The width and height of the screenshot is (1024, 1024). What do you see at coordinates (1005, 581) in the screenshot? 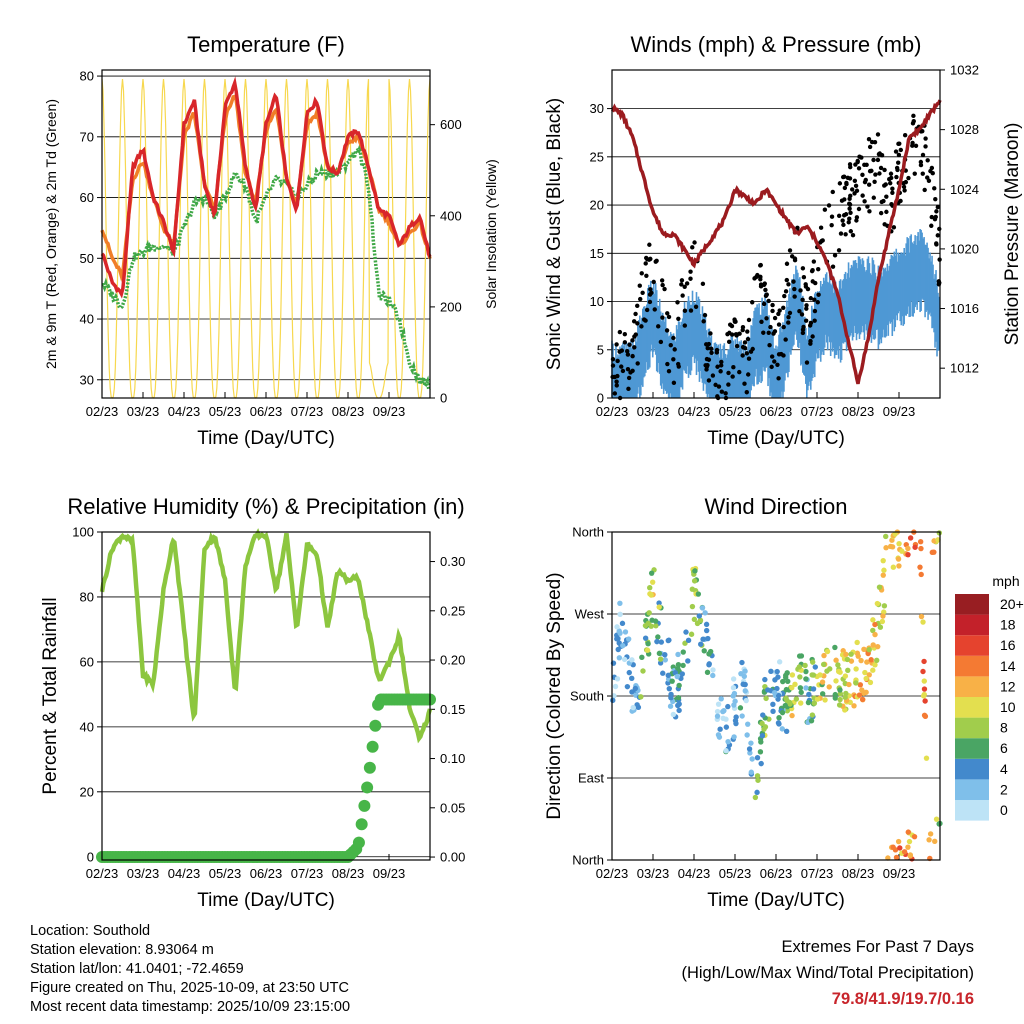
I see `legend-title: mph` at bounding box center [1005, 581].